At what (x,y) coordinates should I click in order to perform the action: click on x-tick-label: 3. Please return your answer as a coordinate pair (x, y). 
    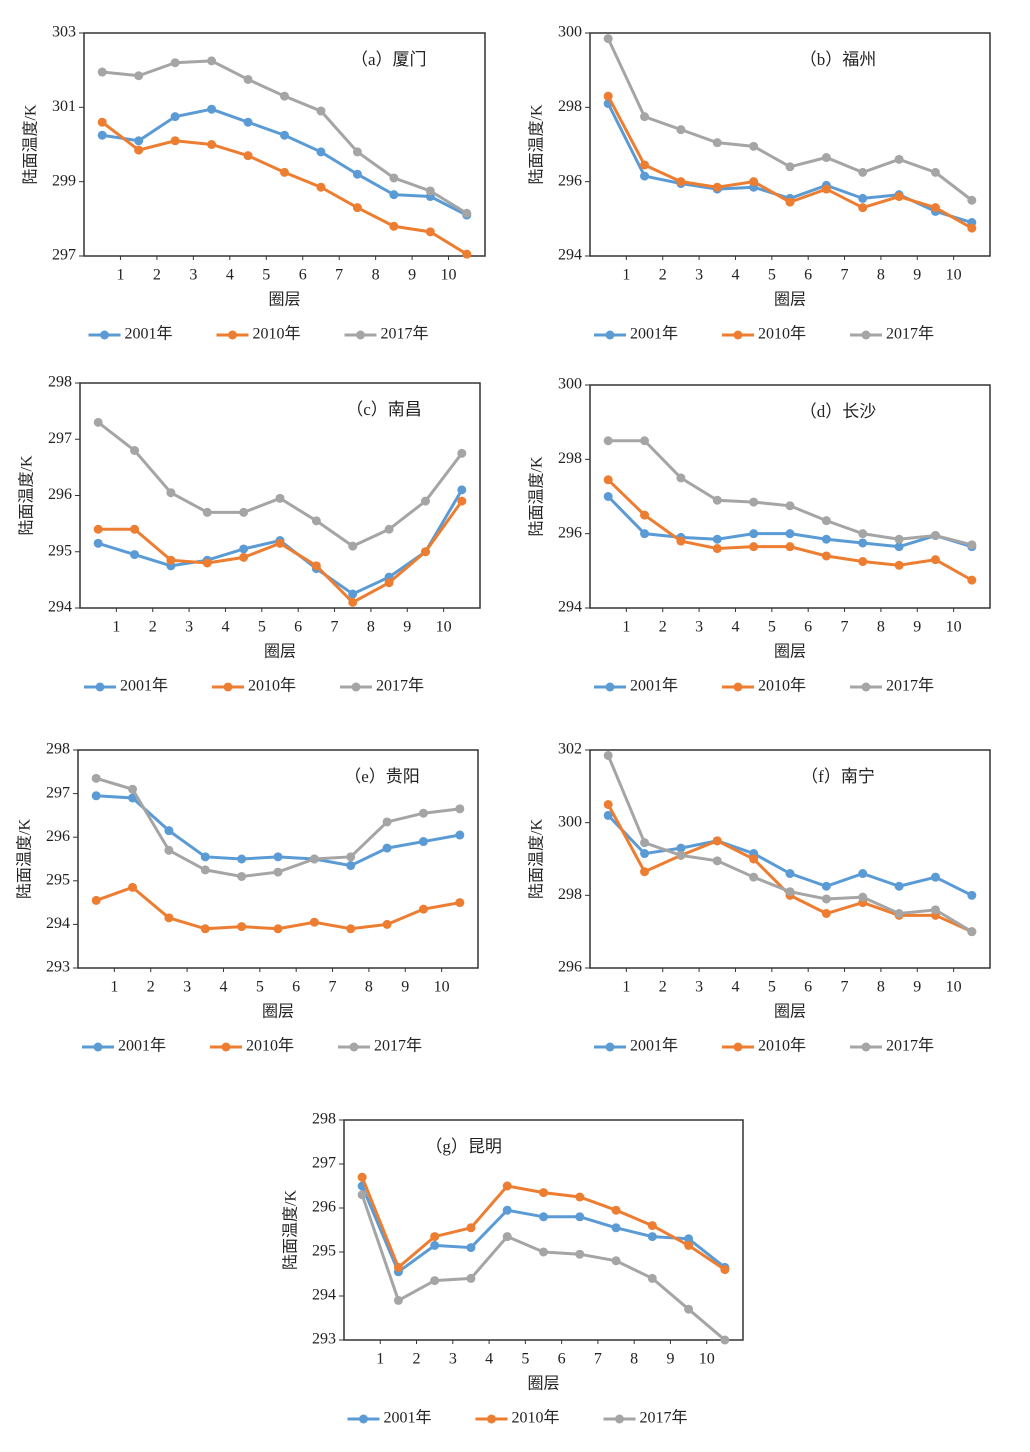
    Looking at the image, I should click on (453, 1359).